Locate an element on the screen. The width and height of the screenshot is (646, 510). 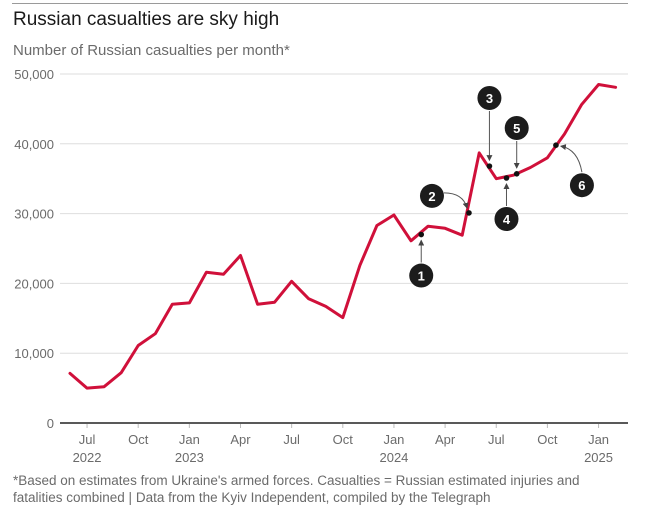
y-axis-ticks: 0 10,000 20,000 30,000 40,000 50,000 is located at coordinates (34, 249).